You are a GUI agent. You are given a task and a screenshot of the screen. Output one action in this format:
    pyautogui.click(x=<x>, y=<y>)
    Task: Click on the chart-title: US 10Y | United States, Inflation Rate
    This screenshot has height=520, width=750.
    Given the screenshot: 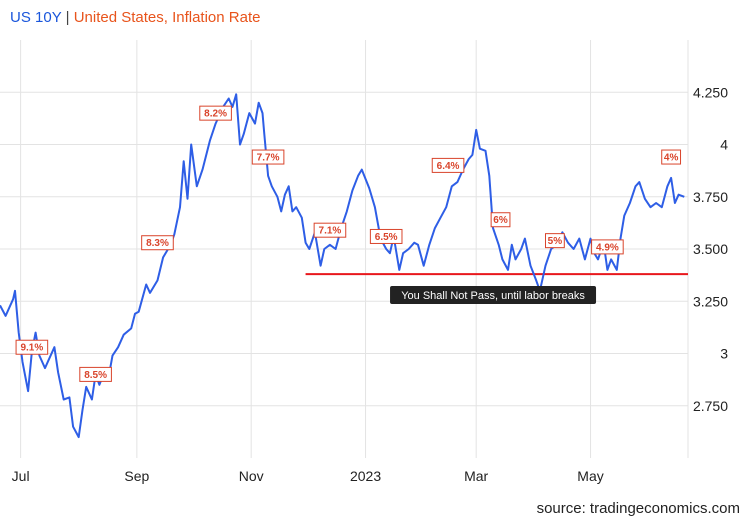 What is the action you would take?
    pyautogui.click(x=135, y=17)
    